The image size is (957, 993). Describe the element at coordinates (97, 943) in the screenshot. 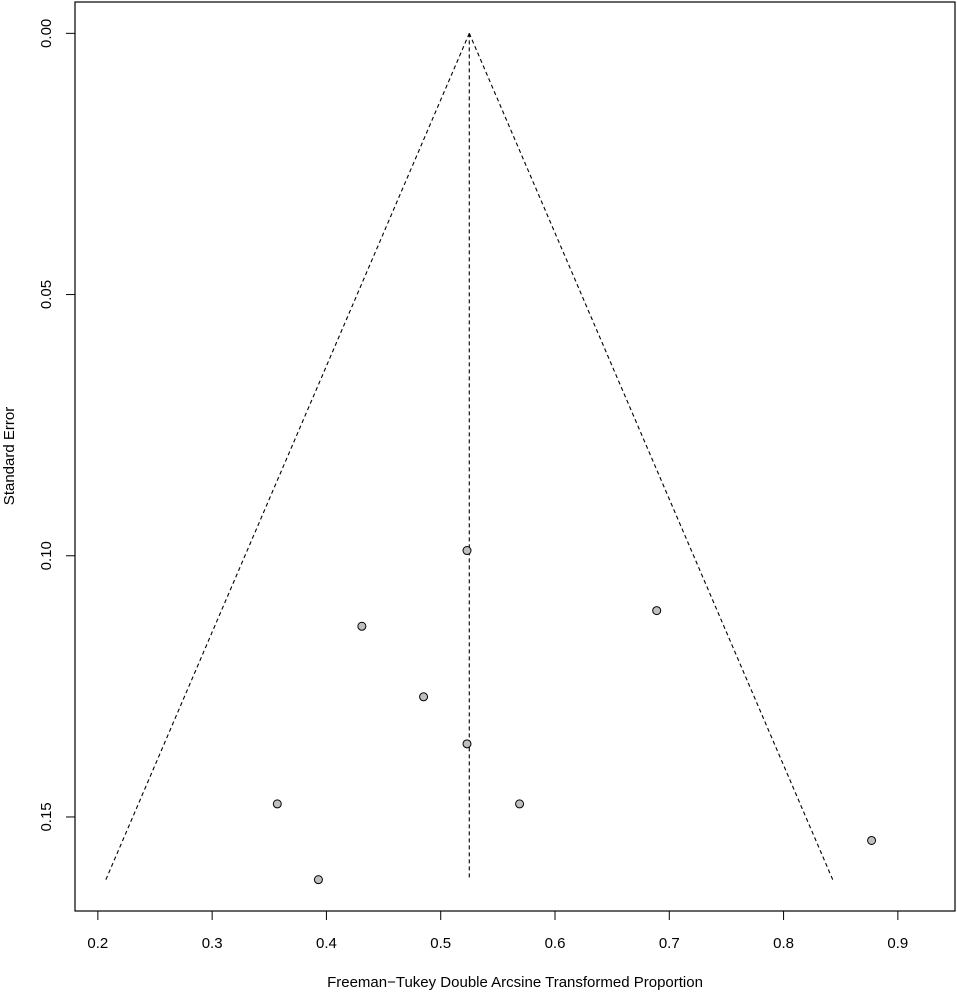

I see `x-tick-label: 0.2` at that location.